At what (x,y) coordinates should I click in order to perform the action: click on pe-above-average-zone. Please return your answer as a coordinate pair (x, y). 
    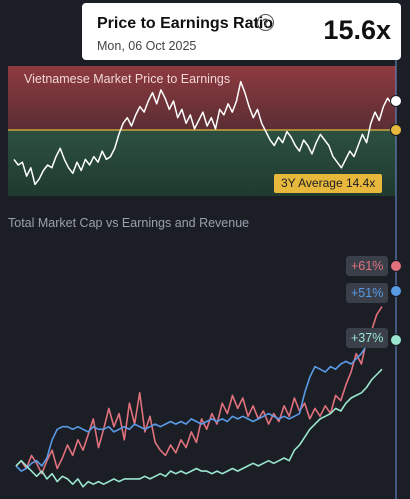
    Looking at the image, I should click on (202, 98).